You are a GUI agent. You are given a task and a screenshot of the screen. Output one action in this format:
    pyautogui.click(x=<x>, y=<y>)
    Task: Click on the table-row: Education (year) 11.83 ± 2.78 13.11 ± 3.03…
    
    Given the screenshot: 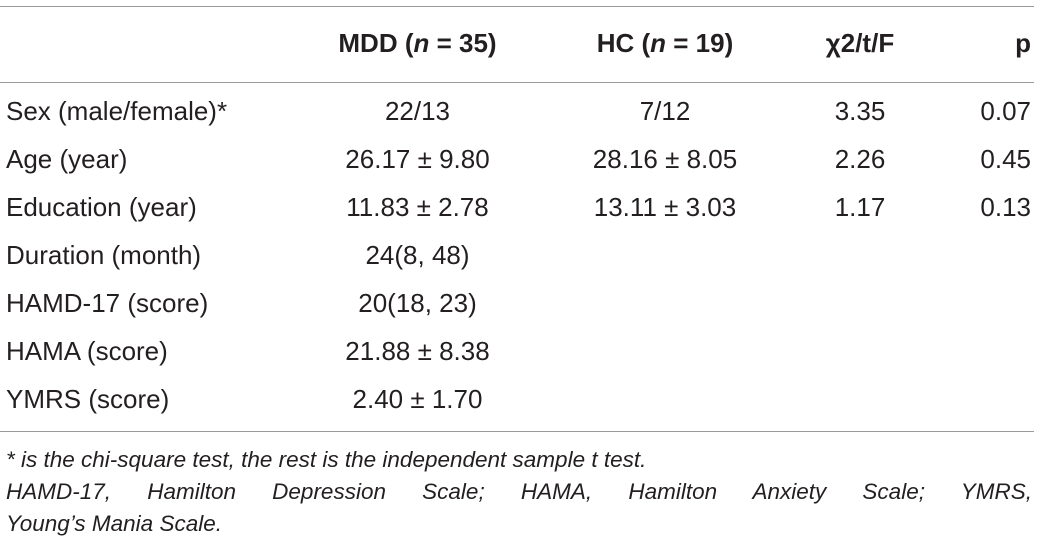 What is the action you would take?
    pyautogui.click(x=520, y=207)
    